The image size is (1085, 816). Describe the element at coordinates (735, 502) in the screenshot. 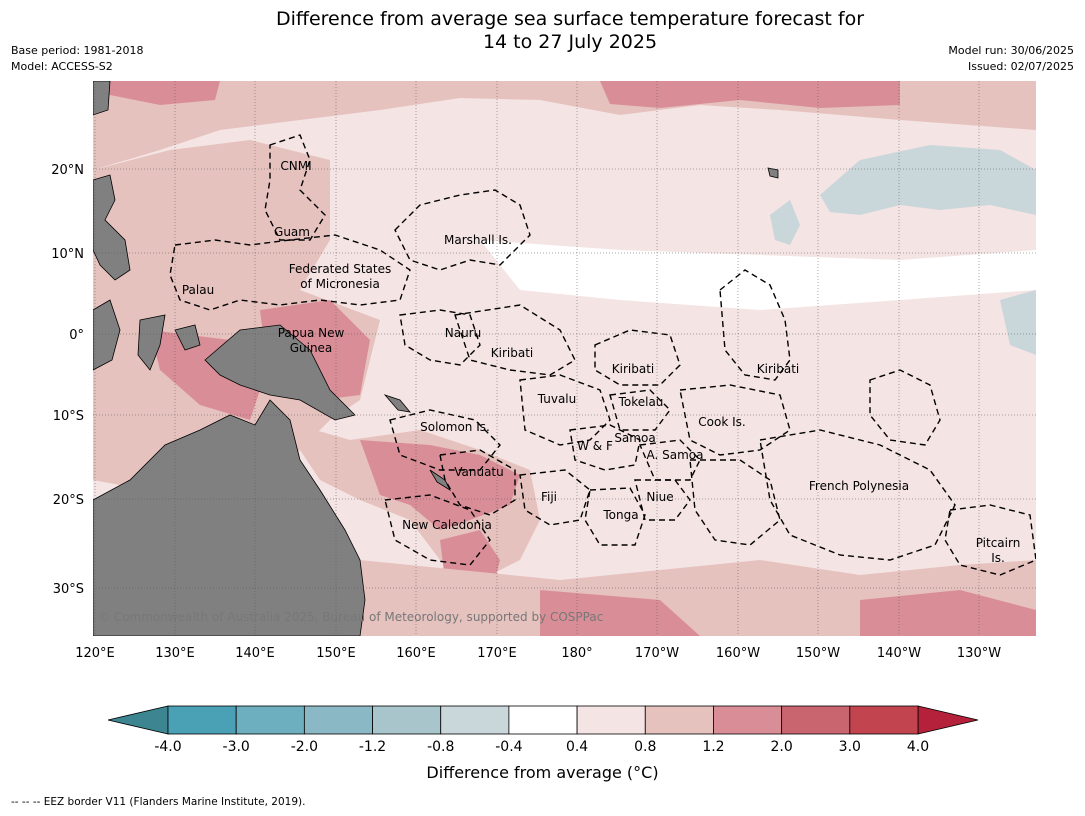

I see `eez-cook-south` at that location.